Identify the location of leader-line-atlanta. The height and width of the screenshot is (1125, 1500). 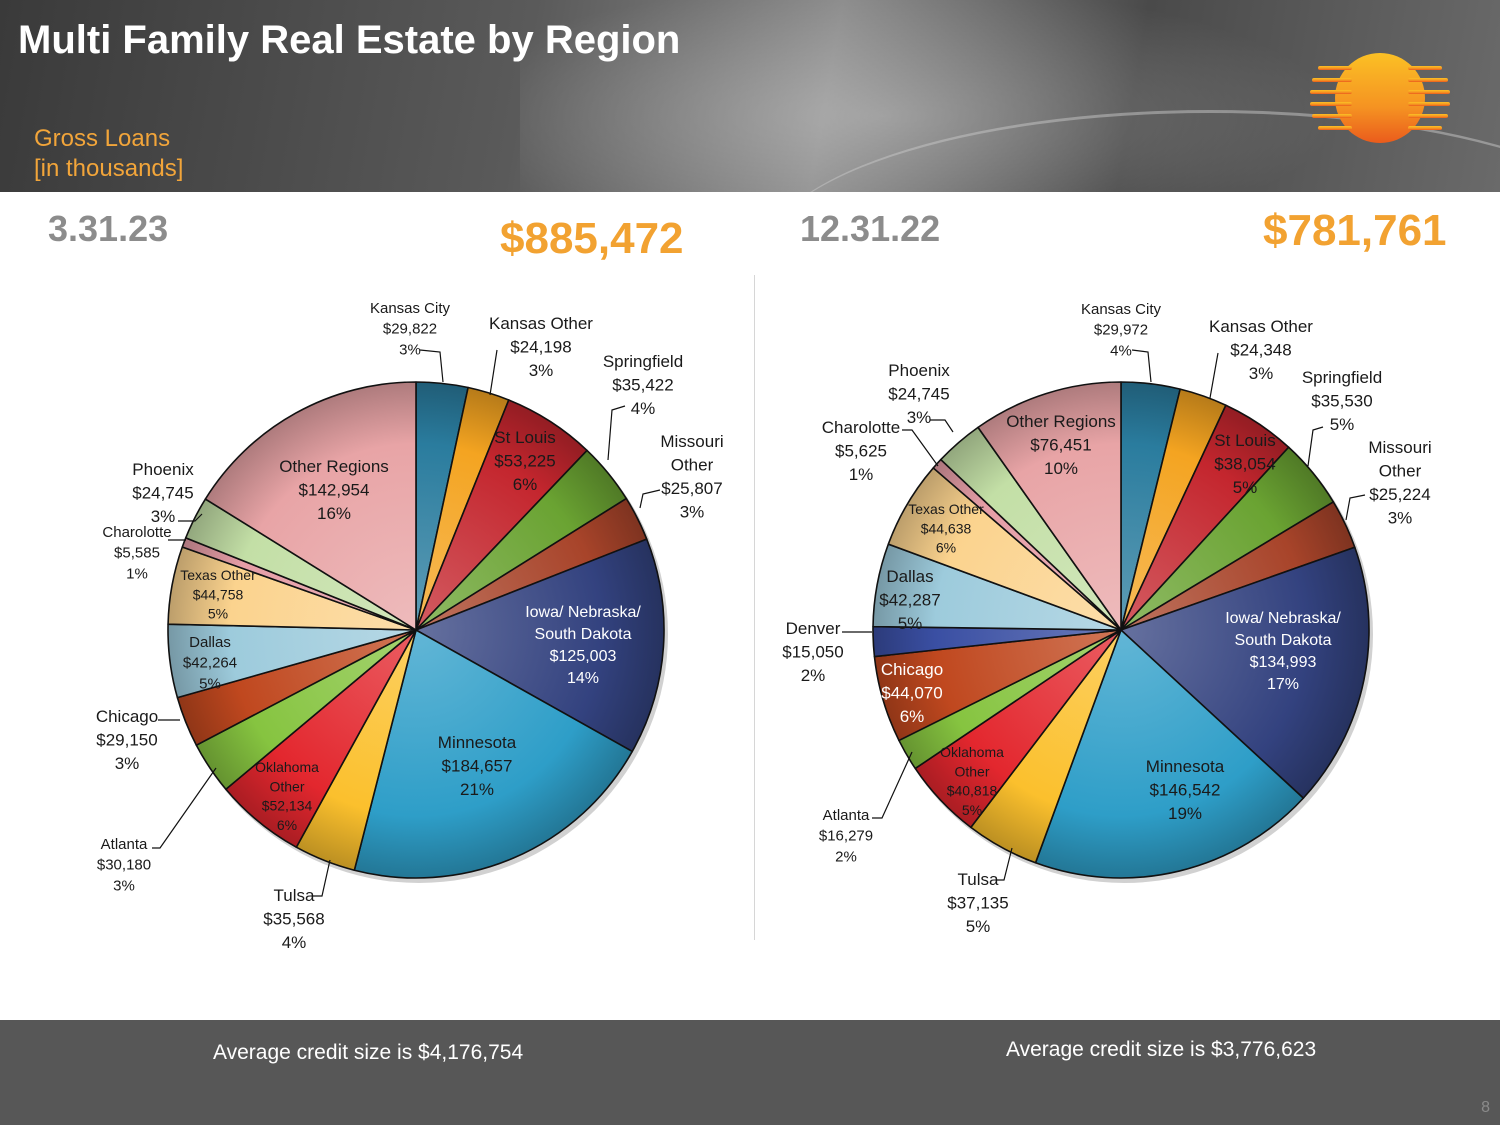
(892, 785).